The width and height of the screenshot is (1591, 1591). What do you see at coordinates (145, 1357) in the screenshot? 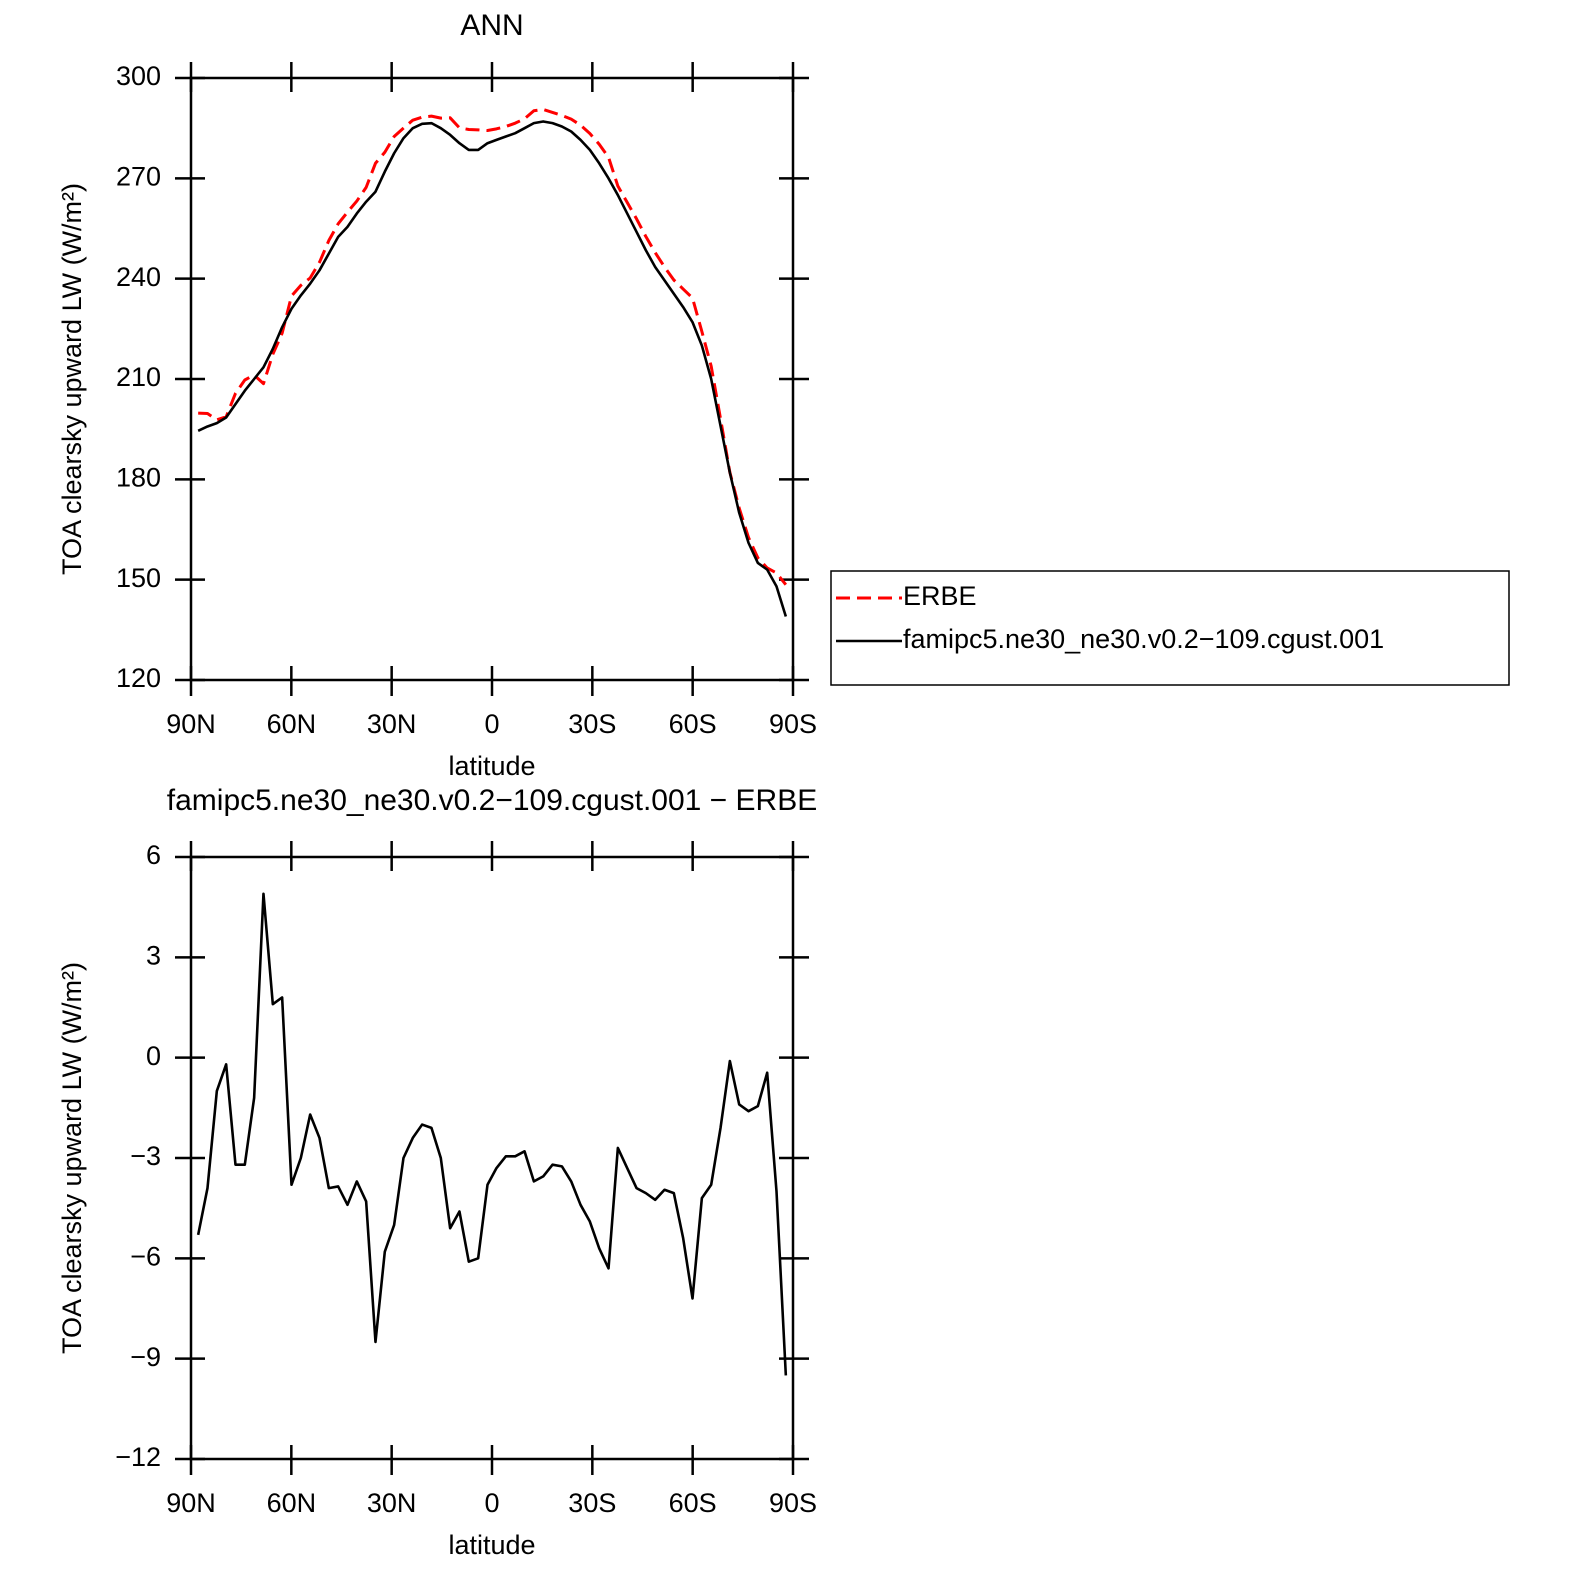
I see `y-tick-label: −9` at bounding box center [145, 1357].